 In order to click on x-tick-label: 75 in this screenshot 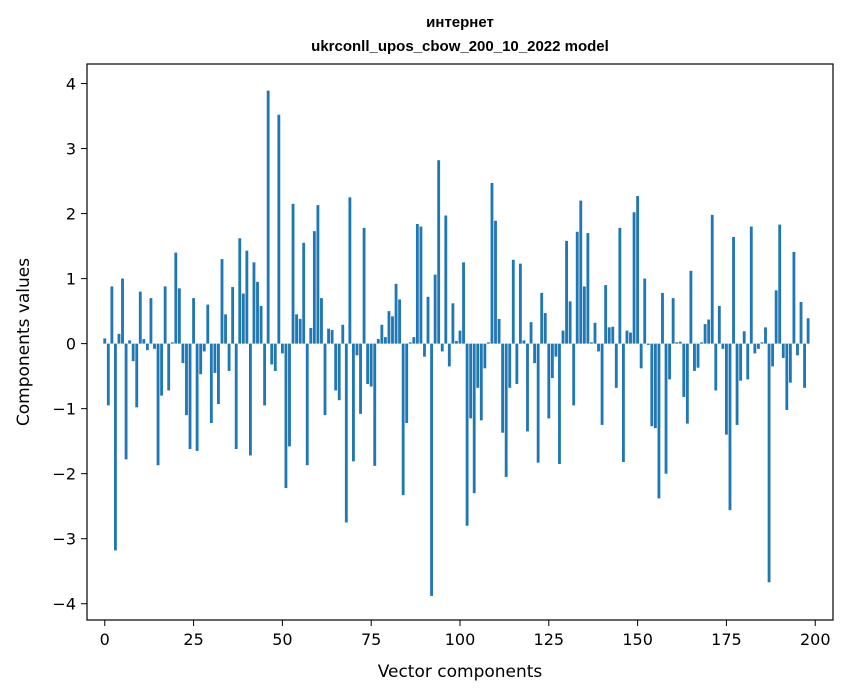, I will do `click(371, 639)`.